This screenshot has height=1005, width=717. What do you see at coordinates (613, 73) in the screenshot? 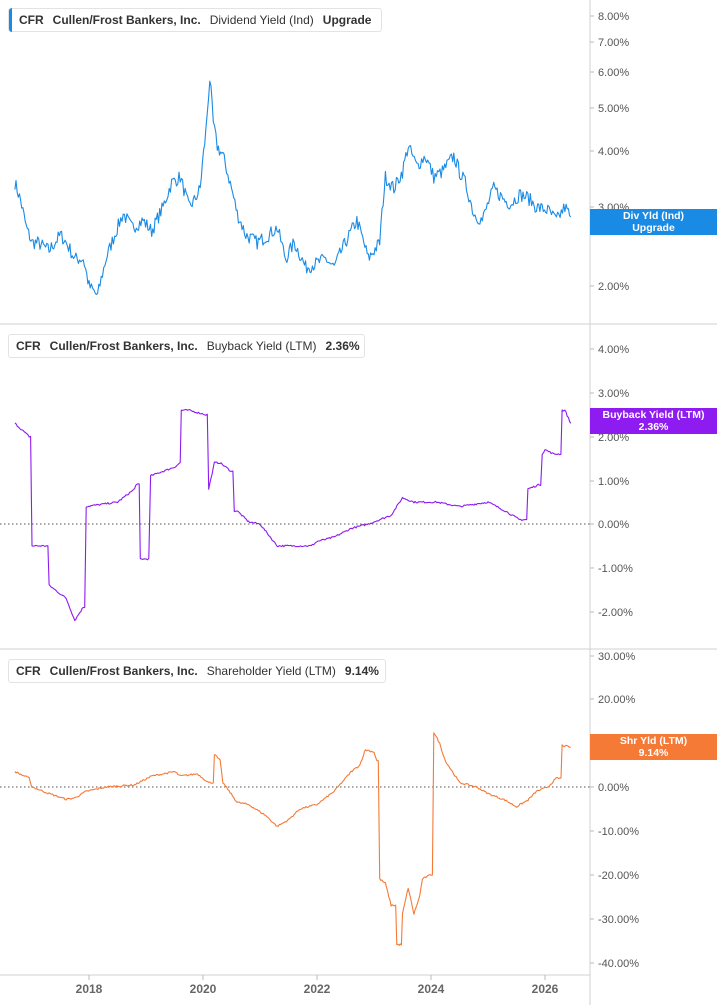
I see `y-tick-label: 6.00%` at bounding box center [613, 73].